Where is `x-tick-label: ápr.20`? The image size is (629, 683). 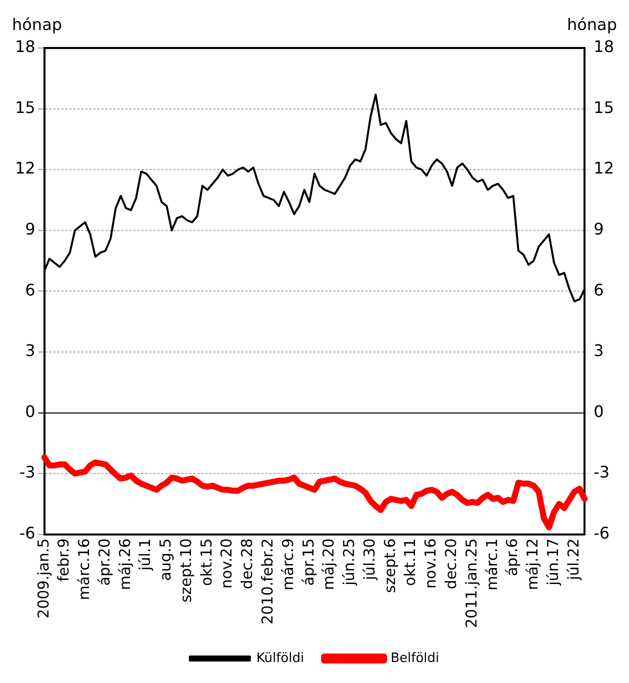 x-tick-label: ápr.20 is located at coordinates (104, 562).